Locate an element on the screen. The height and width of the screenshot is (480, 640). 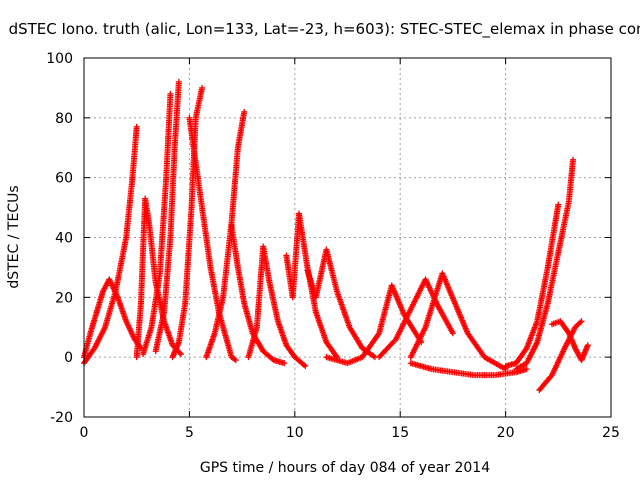
x-tick-label: 20 is located at coordinates (506, 433).